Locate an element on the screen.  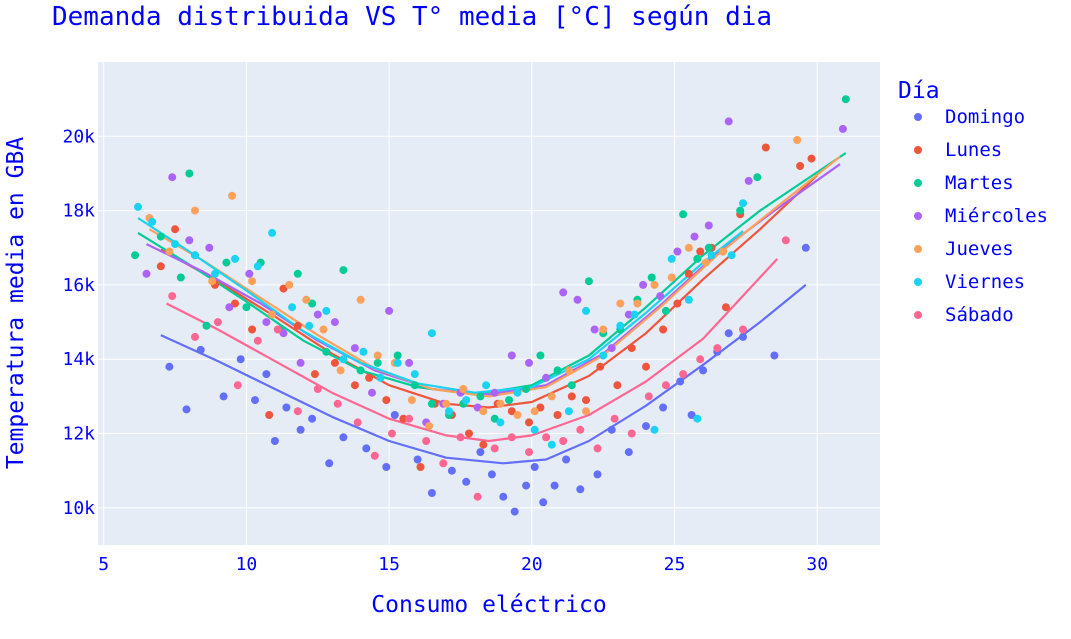
legend-item: Lunes is located at coordinates (958, 150).